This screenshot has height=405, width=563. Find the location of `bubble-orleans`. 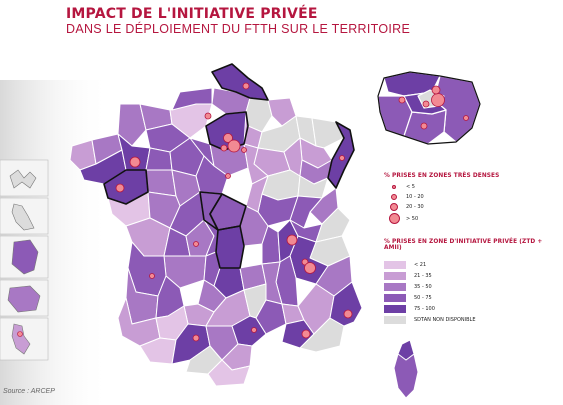

bubble-orleans is located at coordinates (228, 176).